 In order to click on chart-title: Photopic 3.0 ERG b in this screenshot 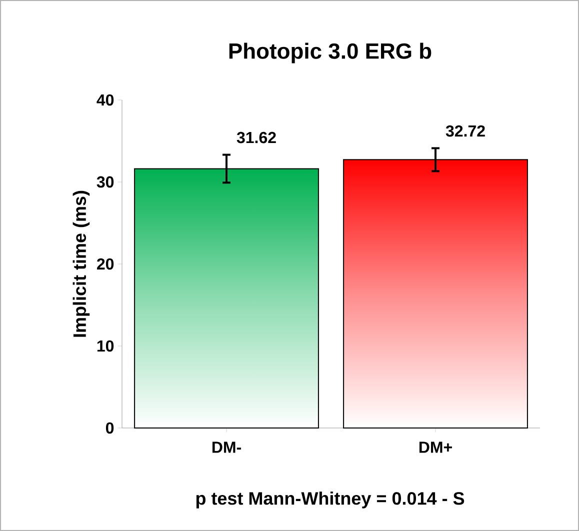, I will do `click(330, 53)`.